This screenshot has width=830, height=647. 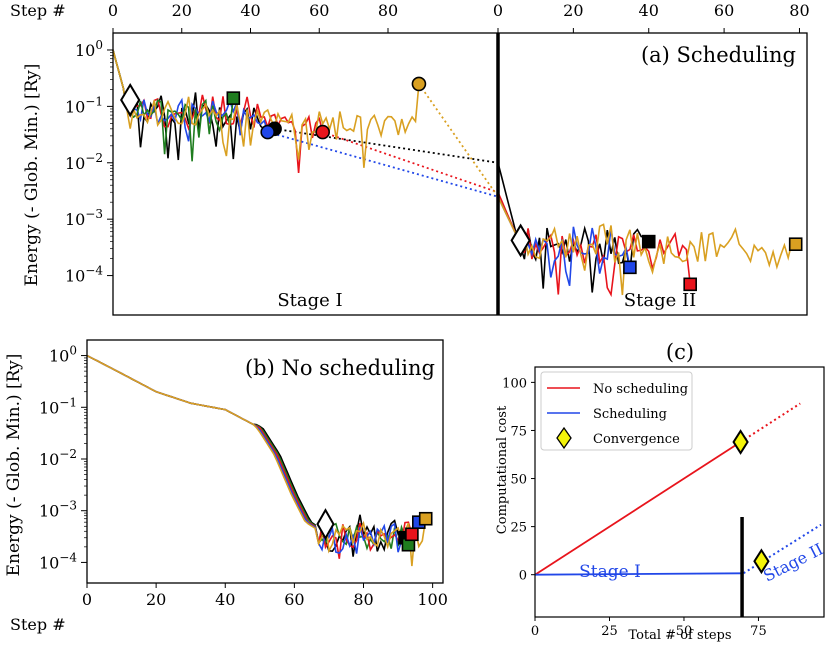 What do you see at coordinates (564, 438) in the screenshot?
I see `legend-diamond-icon` at bounding box center [564, 438].